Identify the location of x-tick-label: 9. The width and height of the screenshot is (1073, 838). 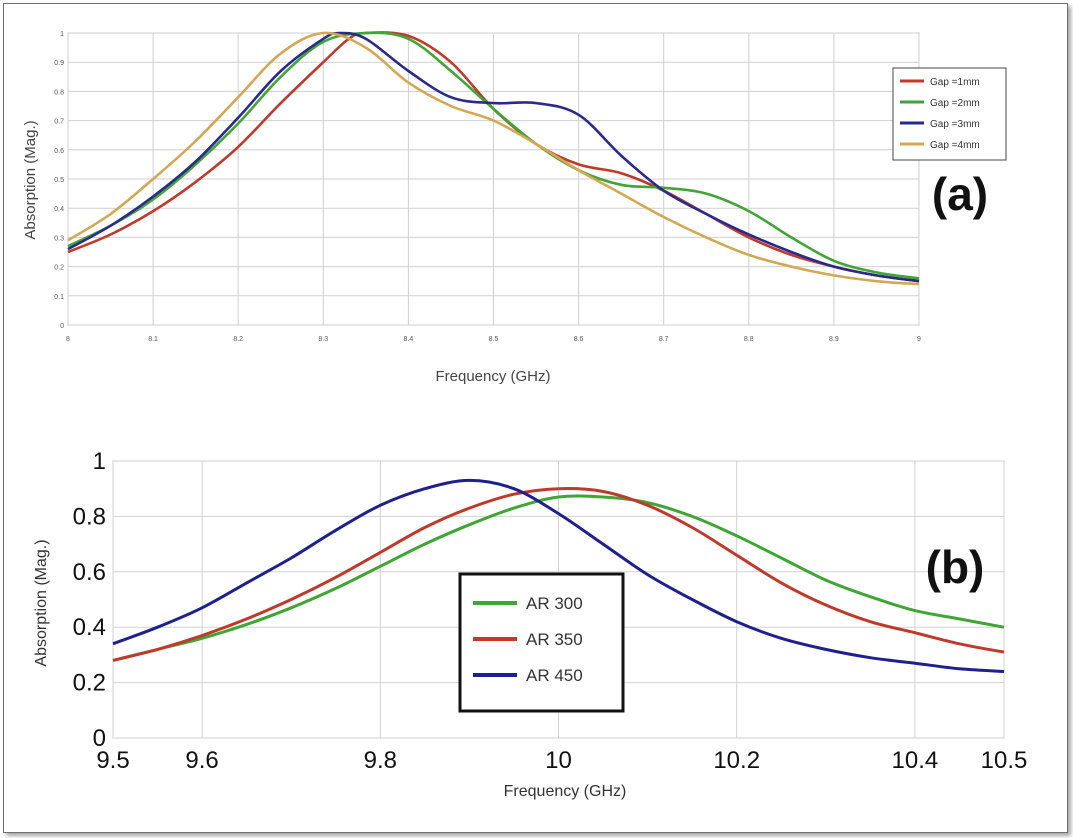
(919, 339).